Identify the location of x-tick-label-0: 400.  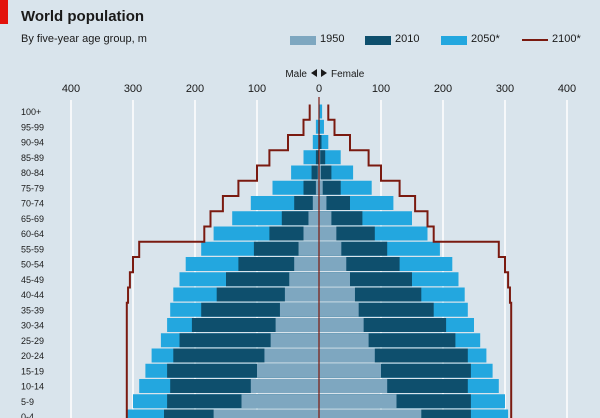
(71, 89).